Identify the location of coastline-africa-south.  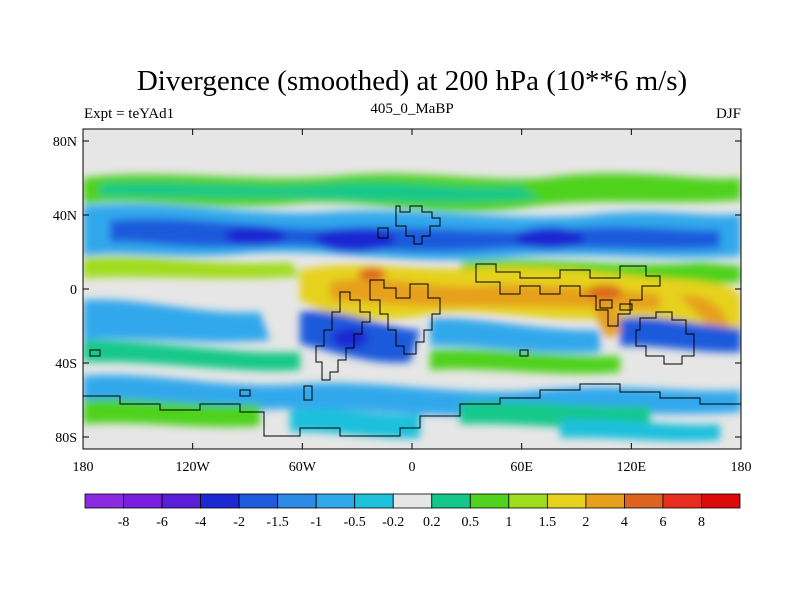
(405, 317).